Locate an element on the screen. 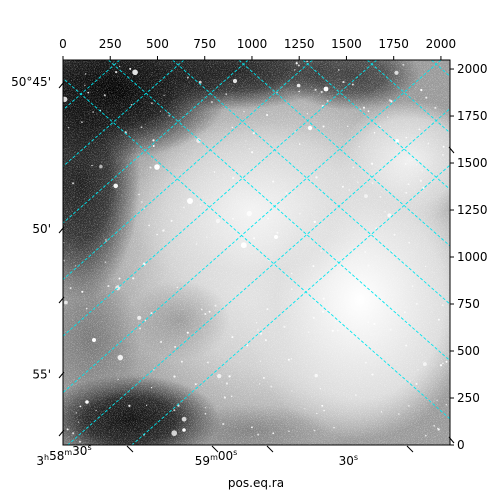 This screenshot has height=500, width=500. dec-tick-label: 50' is located at coordinates (41, 229).